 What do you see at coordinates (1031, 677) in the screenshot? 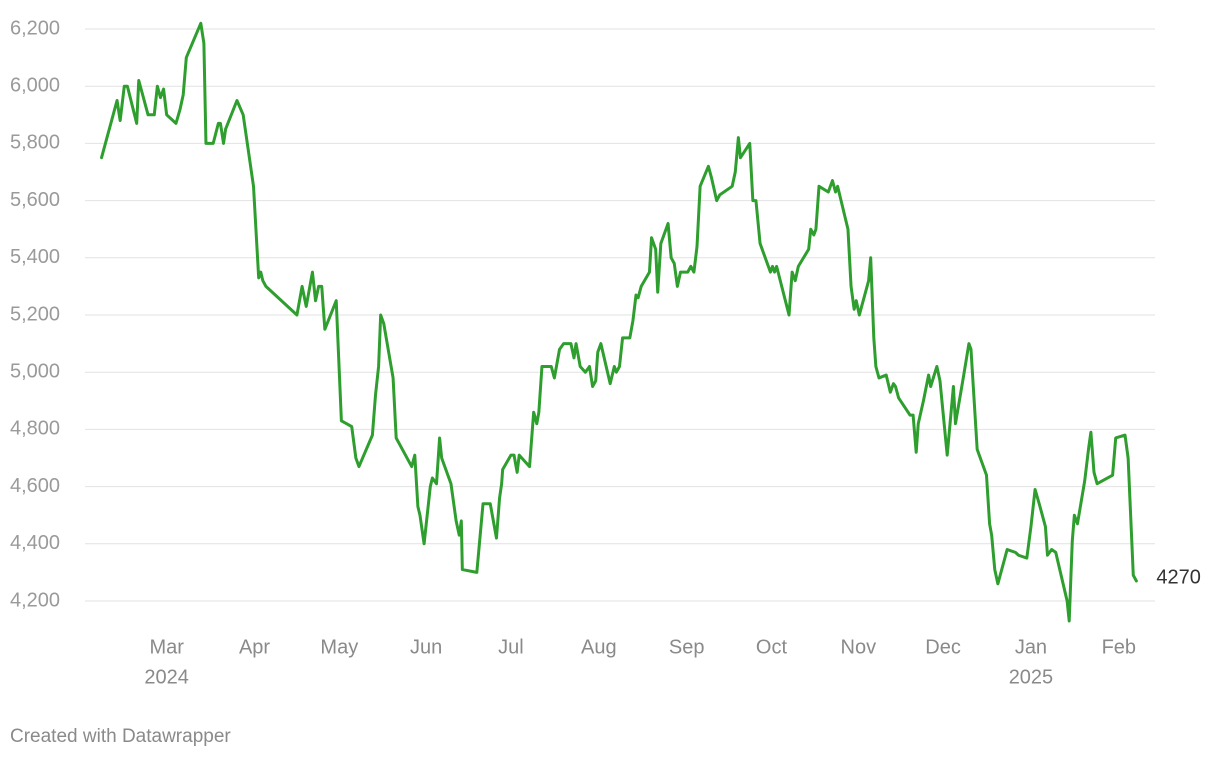
I see `x-year-label: 2025` at bounding box center [1031, 677].